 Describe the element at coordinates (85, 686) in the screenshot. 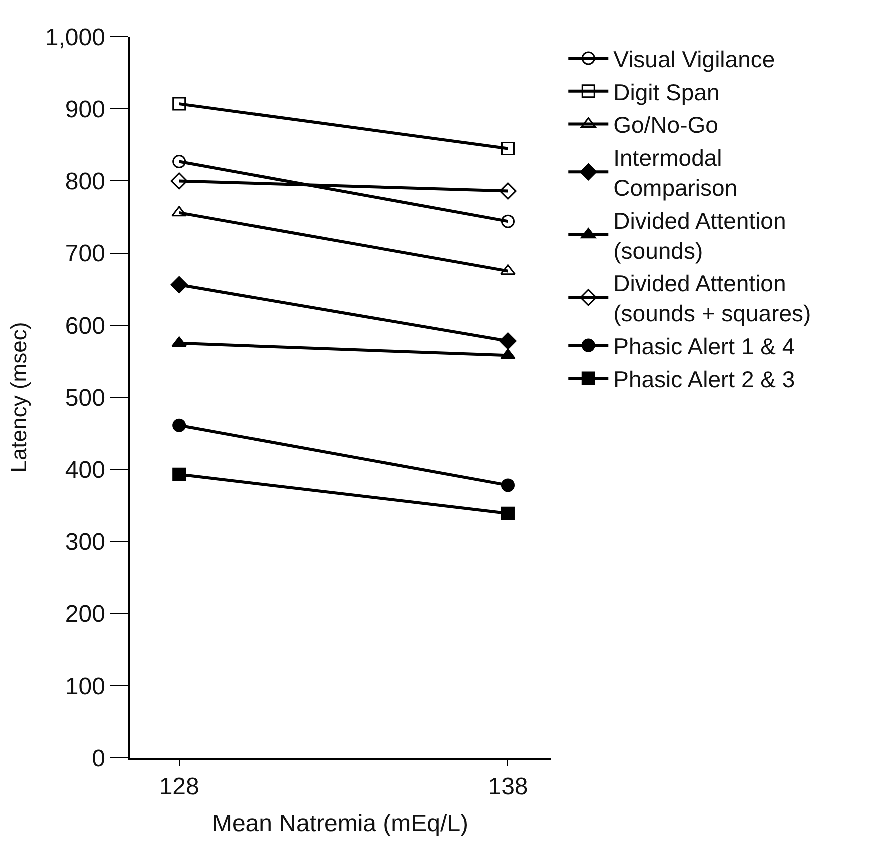

I see `y-tick-label: 100` at that location.